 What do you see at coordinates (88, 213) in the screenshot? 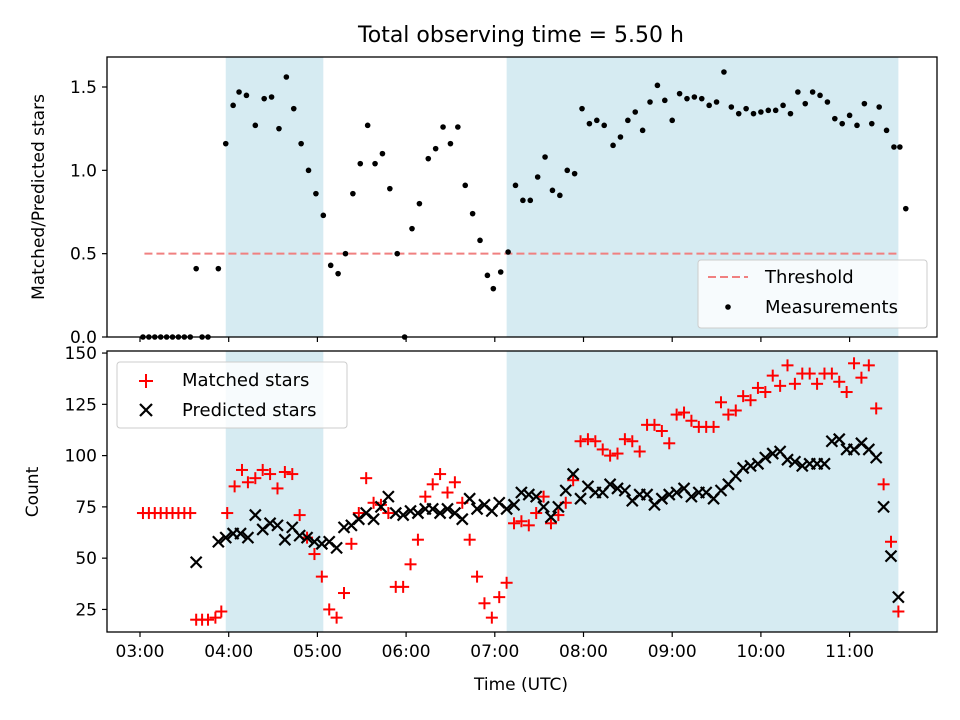
I see `ratio-panel-y-ticks: 0.0 0.5 1.0 1.5` at bounding box center [88, 213].